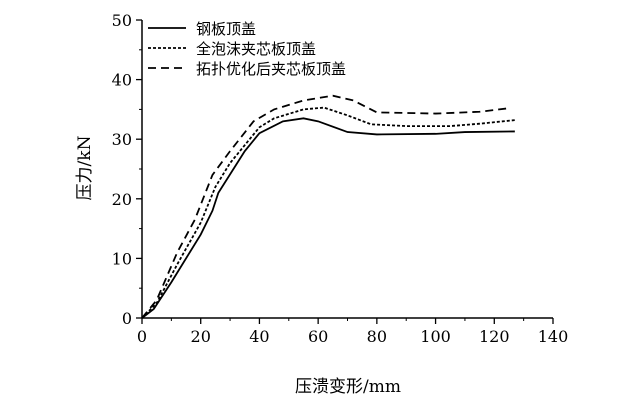 This screenshot has width=640, height=401. I want to click on legend-label-2: 全泡沫夹芯板顶盖, so click(256, 49).